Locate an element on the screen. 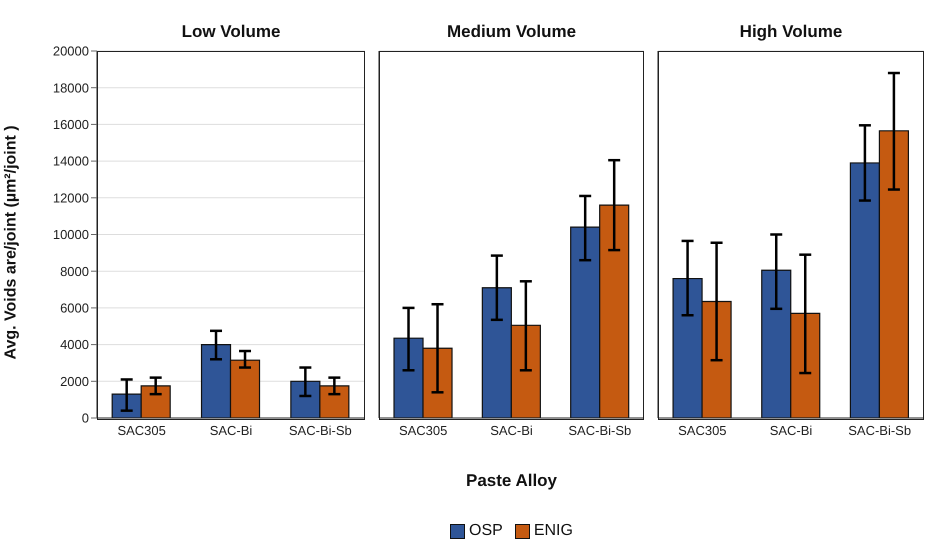  legend-label: ENIG is located at coordinates (553, 531).